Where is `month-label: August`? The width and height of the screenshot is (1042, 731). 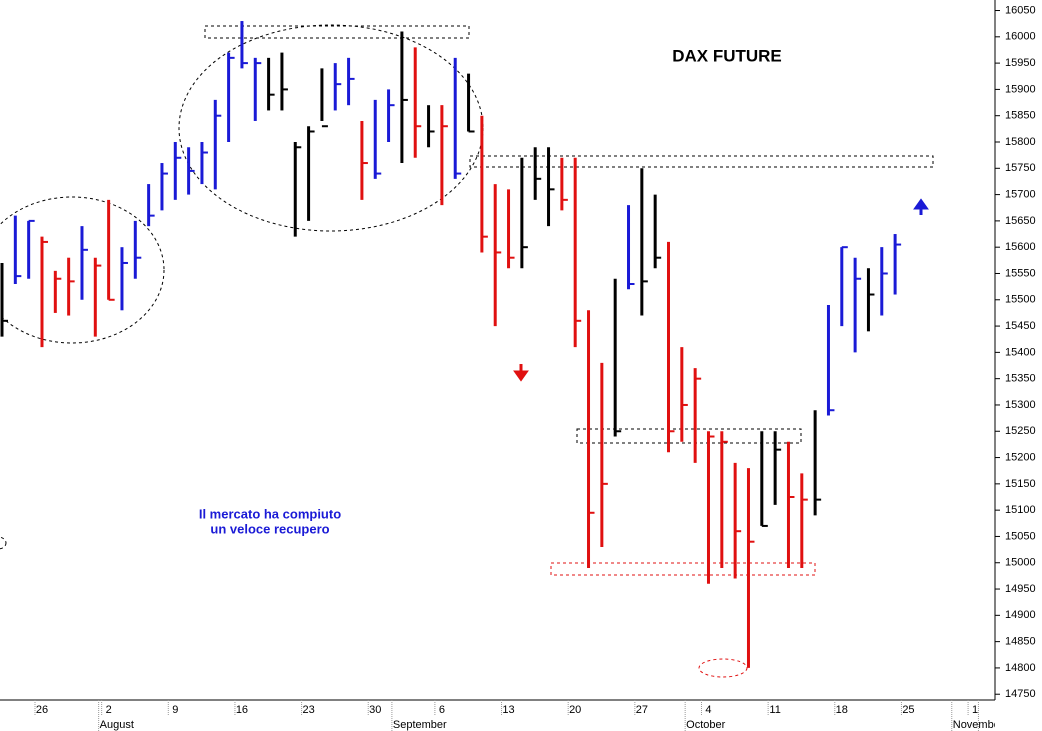 month-label: August is located at coordinates (117, 725).